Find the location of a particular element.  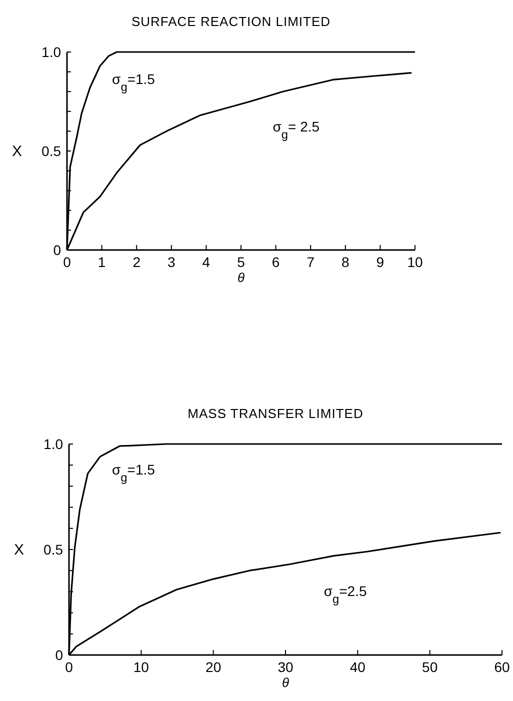

x-tick-label: 8 is located at coordinates (346, 262).